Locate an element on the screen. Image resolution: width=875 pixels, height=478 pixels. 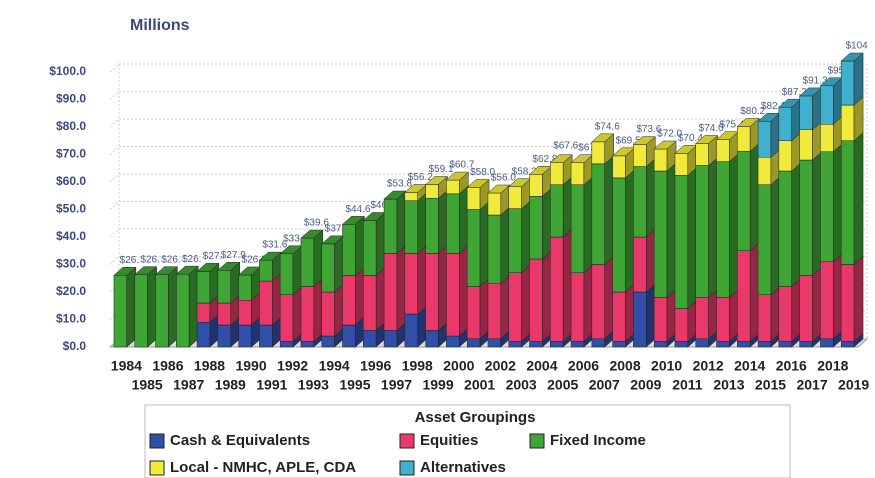
total-label: $91.3 is located at coordinates (815, 81).